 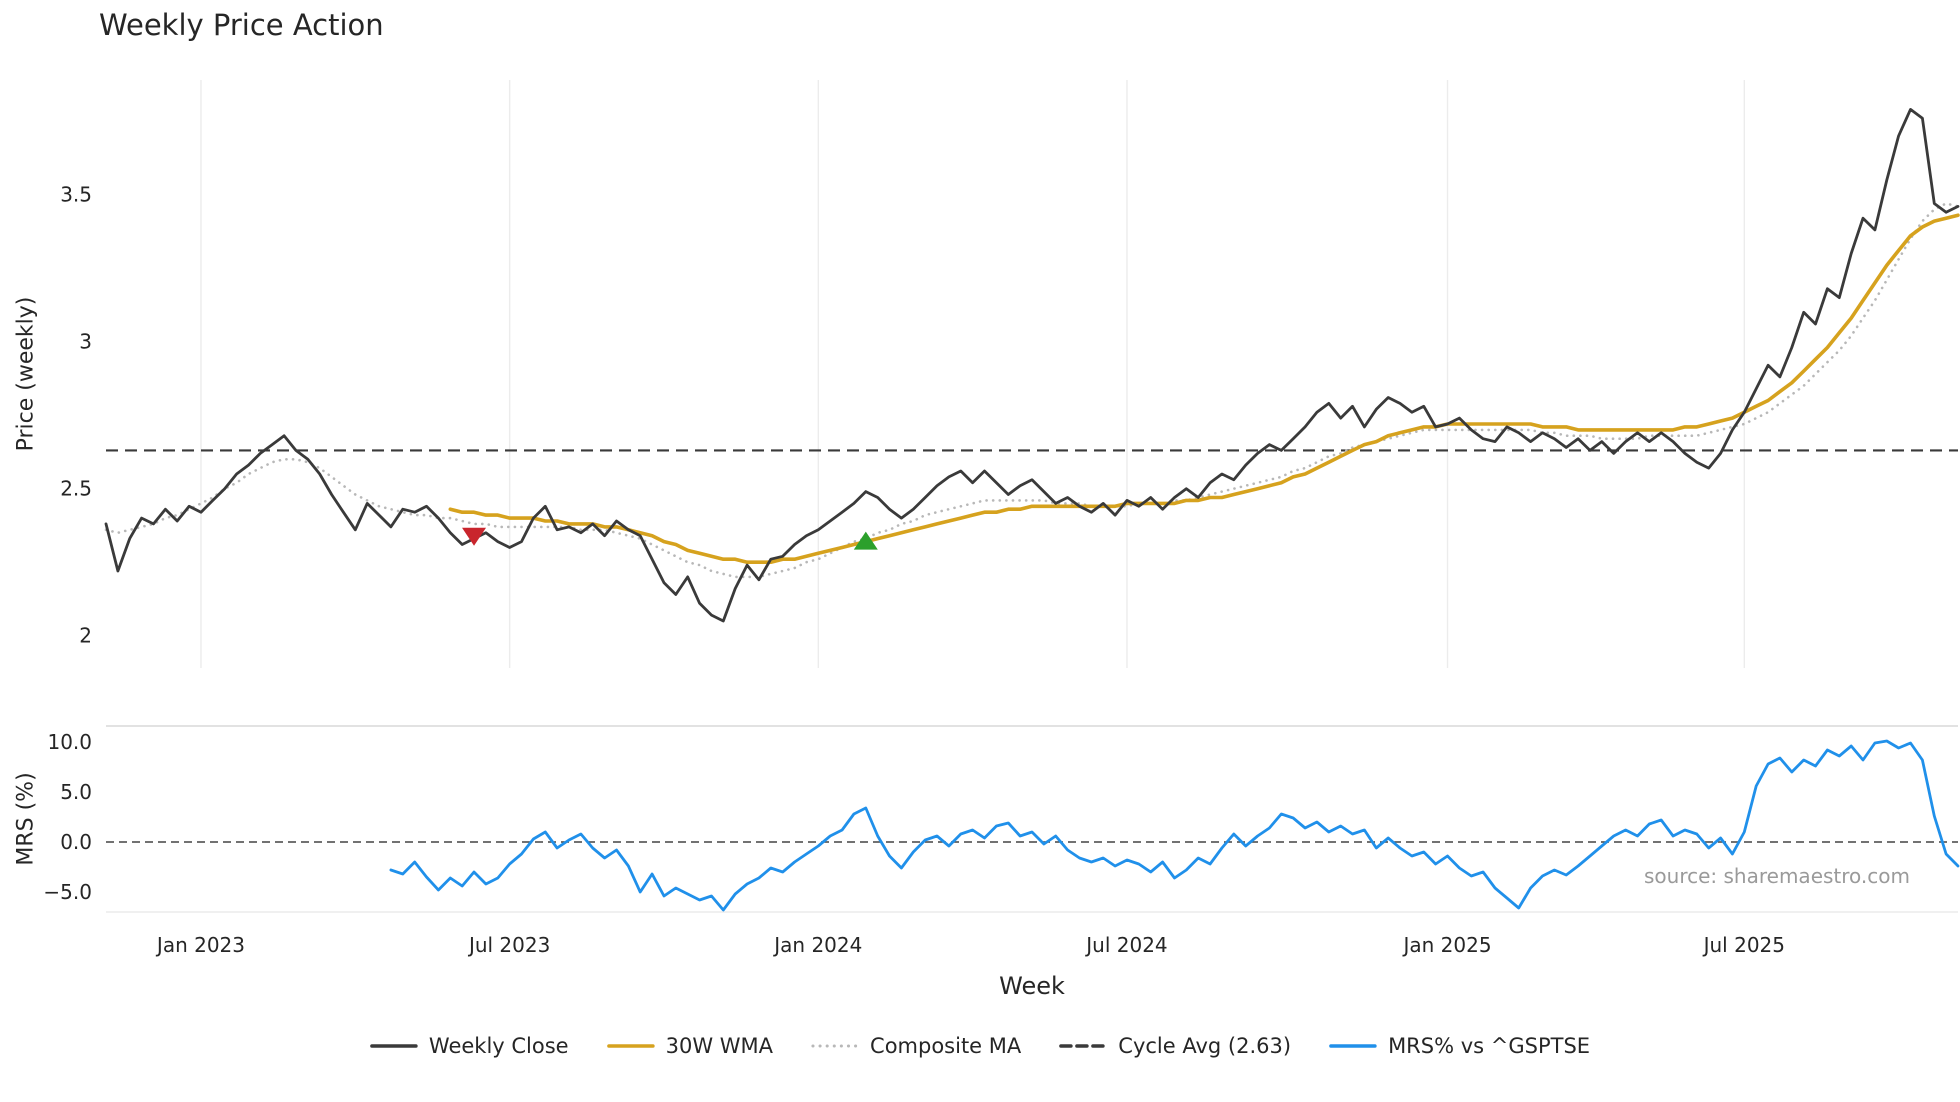 What do you see at coordinates (76, 792) in the screenshot?
I see `mrs-y-tick-label: 5.0` at bounding box center [76, 792].